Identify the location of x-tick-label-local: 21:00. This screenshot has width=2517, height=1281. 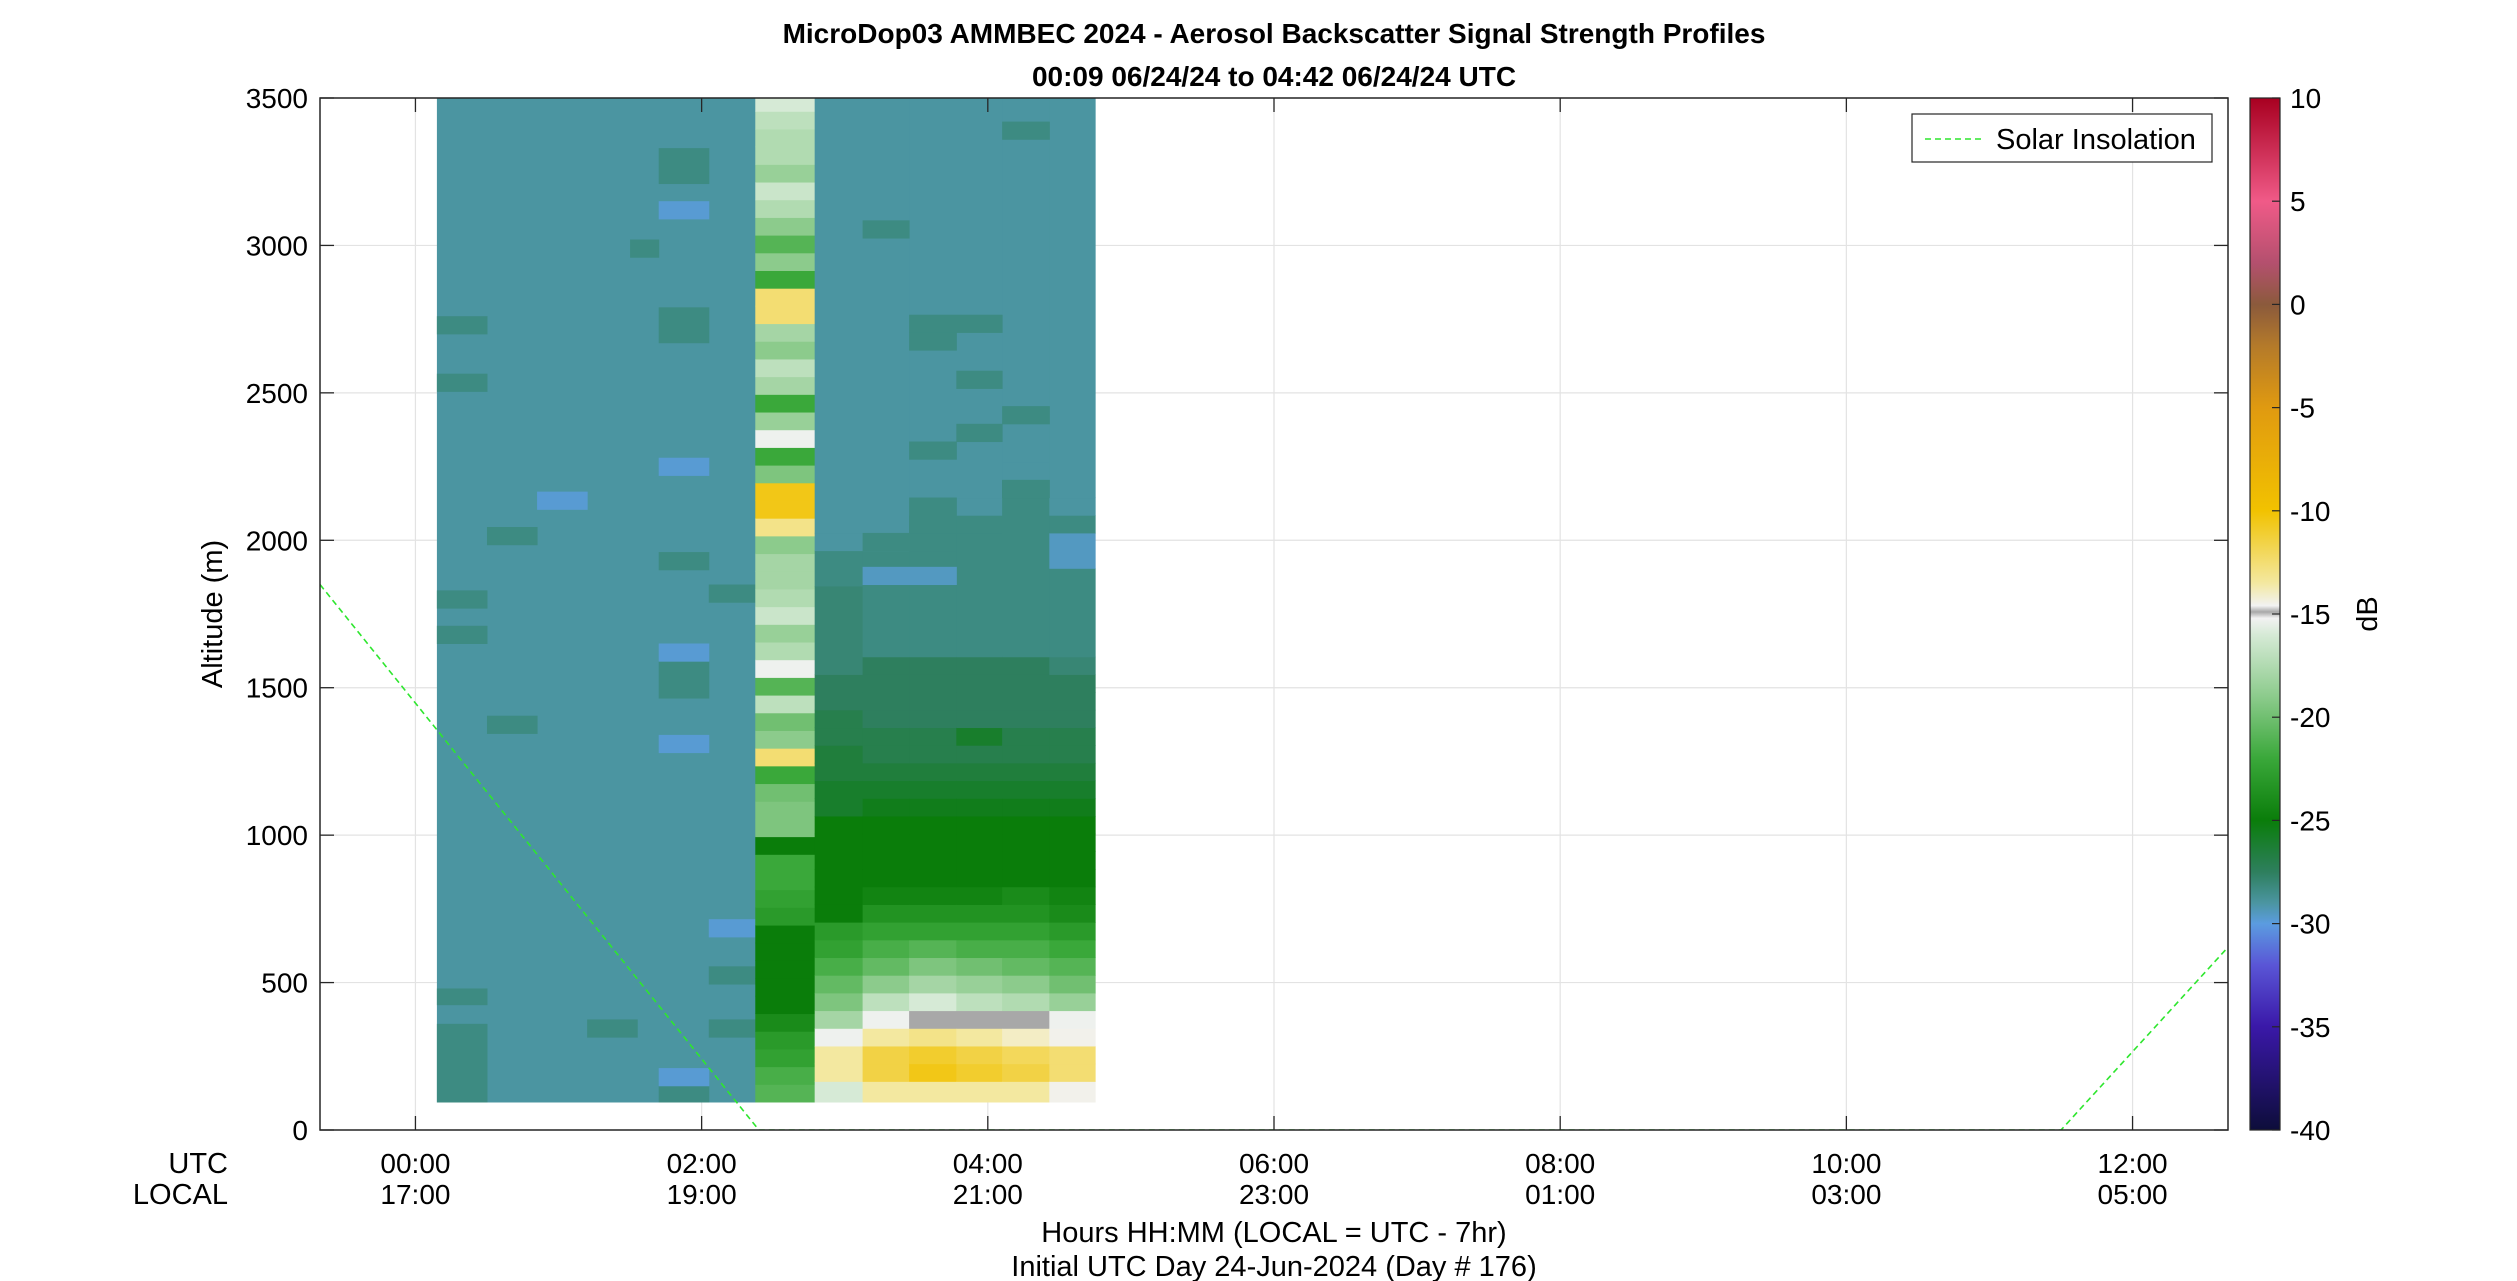
(988, 1194).